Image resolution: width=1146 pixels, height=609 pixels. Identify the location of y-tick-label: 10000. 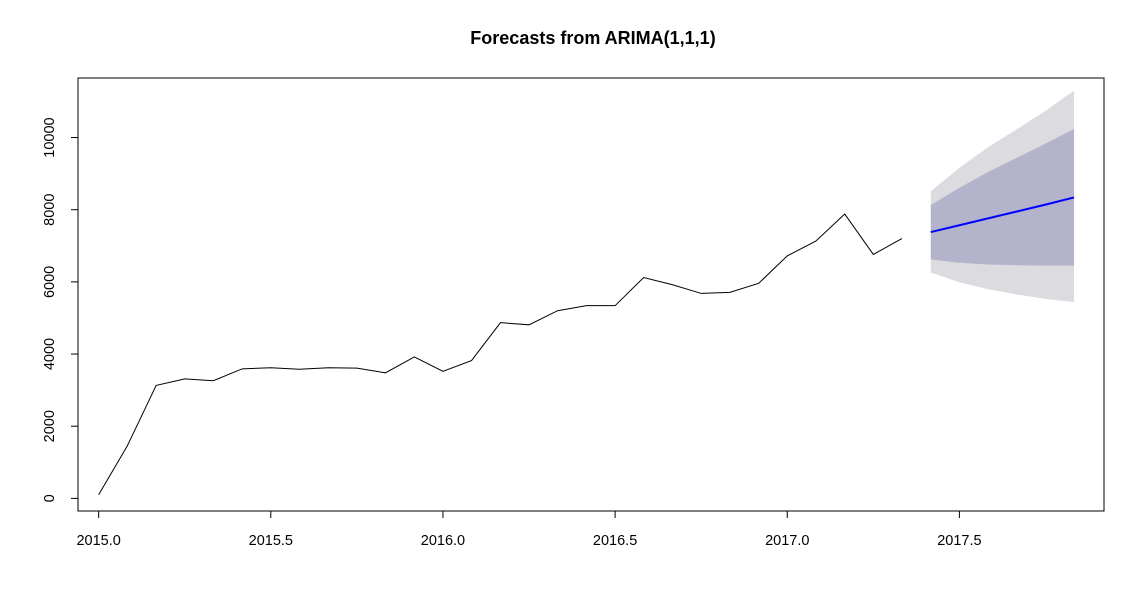
(50, 137).